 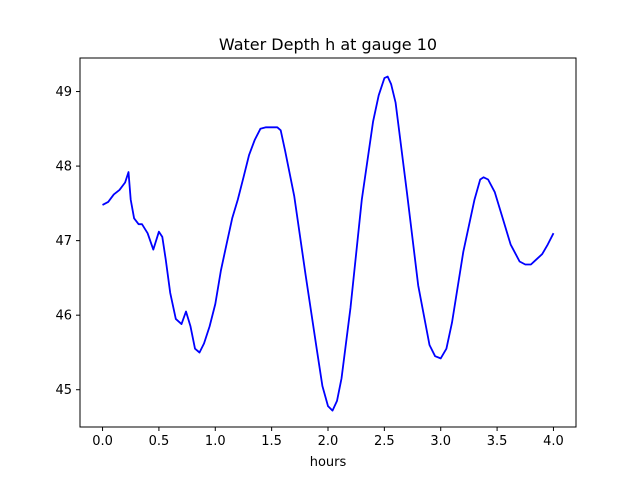 I want to click on y-axis-ticks: 45 46 47 48 49, so click(x=67, y=241).